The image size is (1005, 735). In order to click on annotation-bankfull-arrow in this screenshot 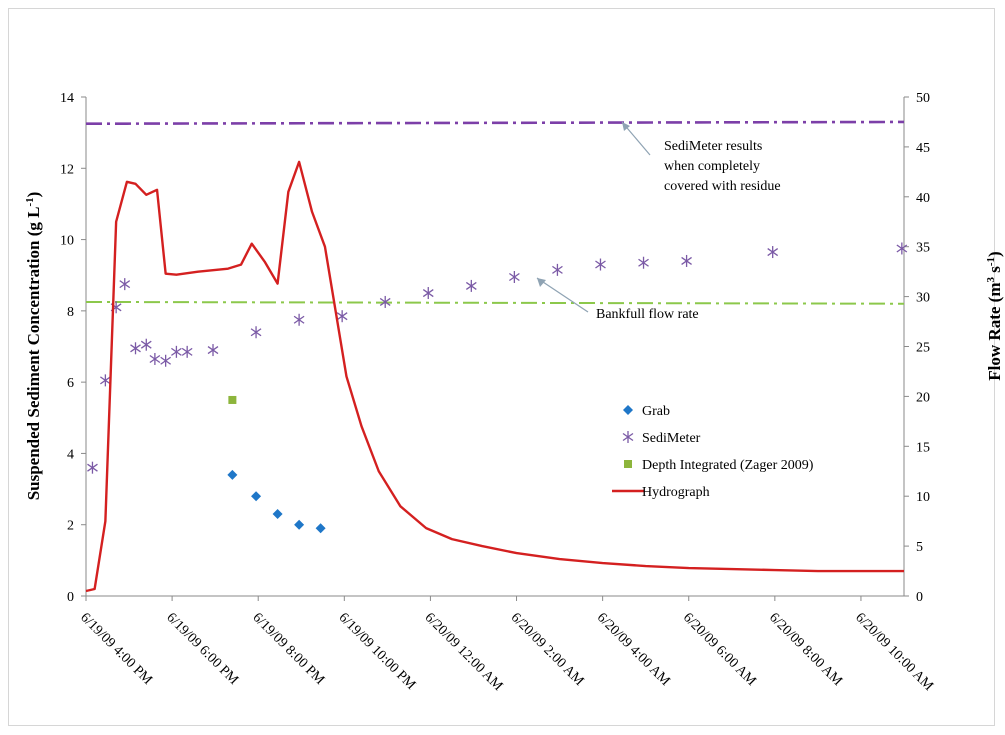, I will do `click(562, 295)`.